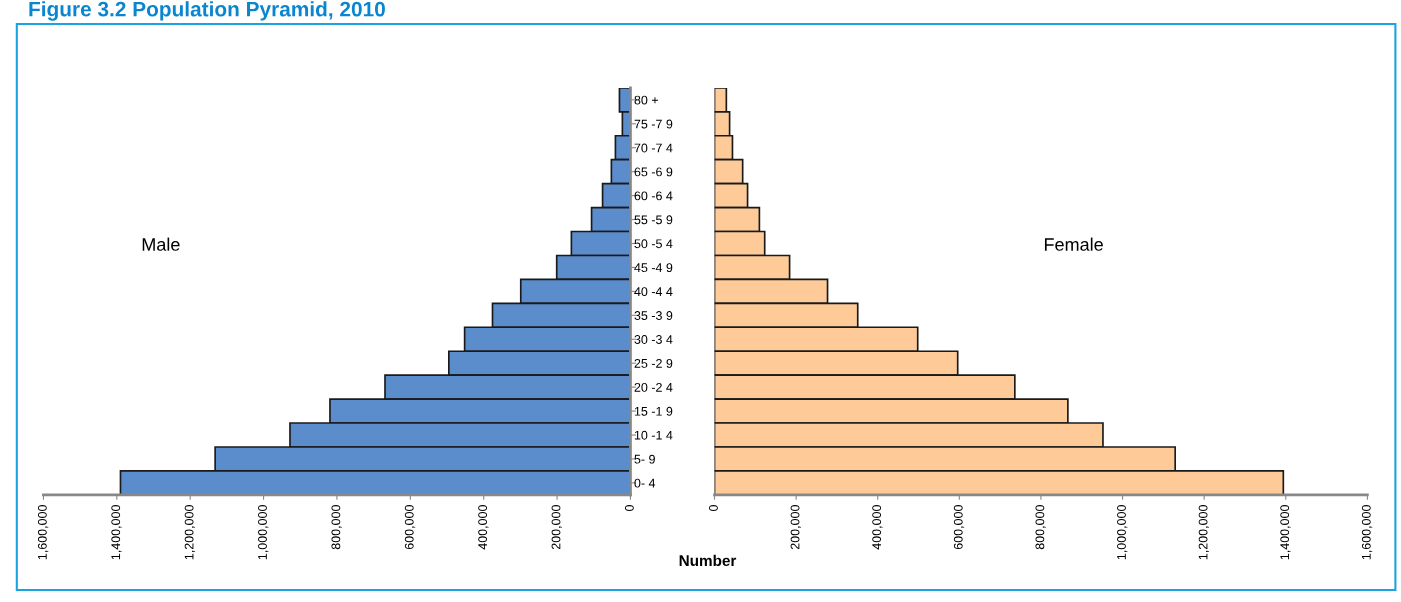 The image size is (1401, 602). I want to click on x-axis-title: Number, so click(708, 560).